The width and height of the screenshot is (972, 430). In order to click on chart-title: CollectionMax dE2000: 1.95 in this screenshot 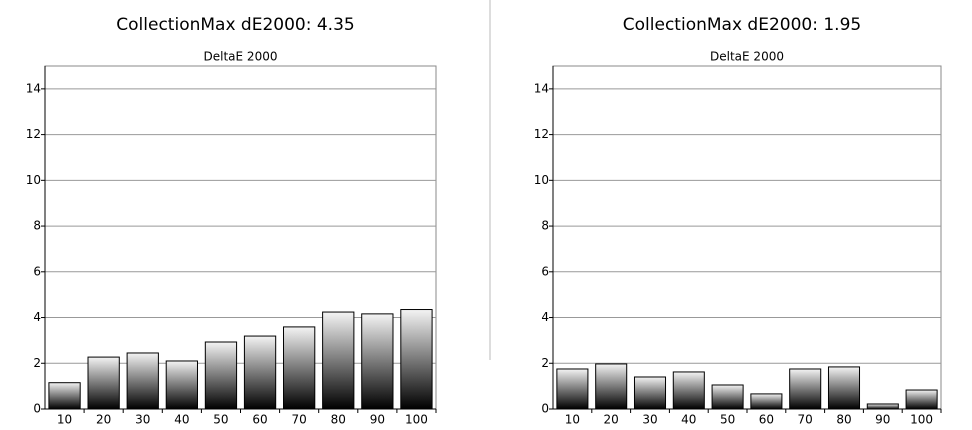, I will do `click(742, 25)`.